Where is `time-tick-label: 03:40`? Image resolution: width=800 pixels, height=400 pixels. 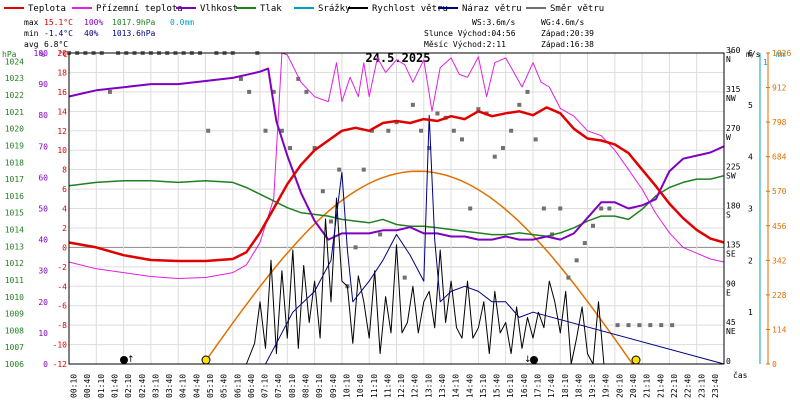 time-tick-label: 03:40 is located at coordinates (169, 386).